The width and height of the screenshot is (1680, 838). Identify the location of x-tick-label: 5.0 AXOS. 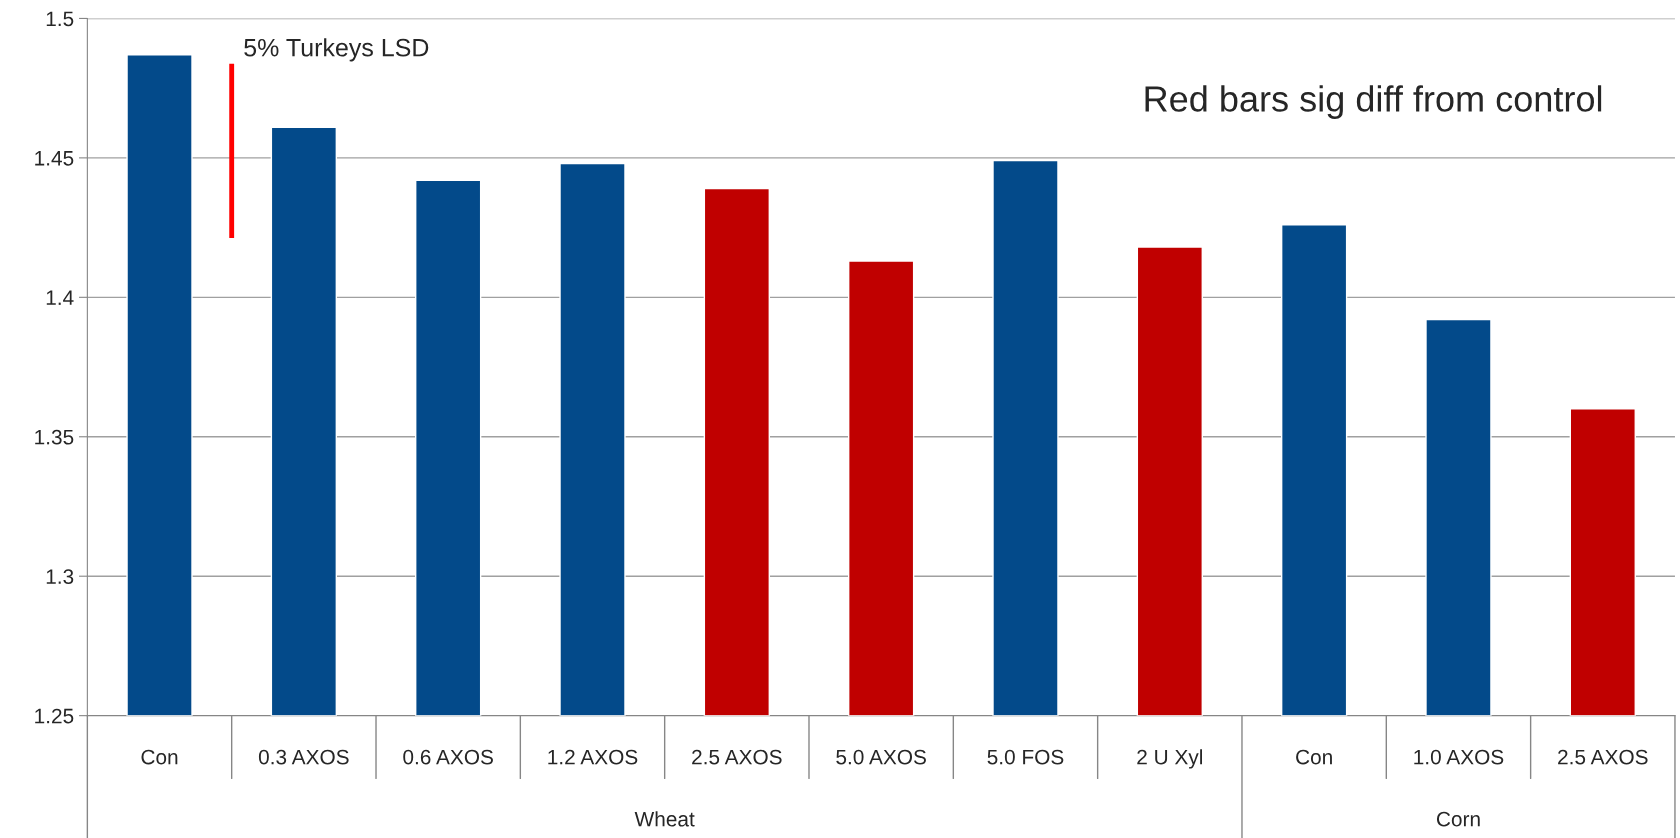
(881, 757).